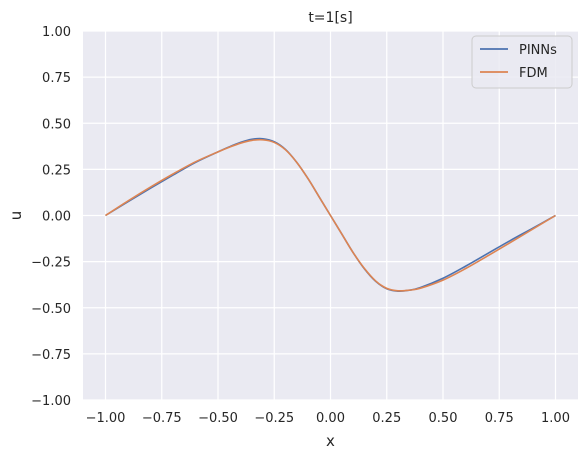 The width and height of the screenshot is (588, 457). What do you see at coordinates (274, 418) in the screenshot?
I see `x-tick-label: −0.25` at bounding box center [274, 418].